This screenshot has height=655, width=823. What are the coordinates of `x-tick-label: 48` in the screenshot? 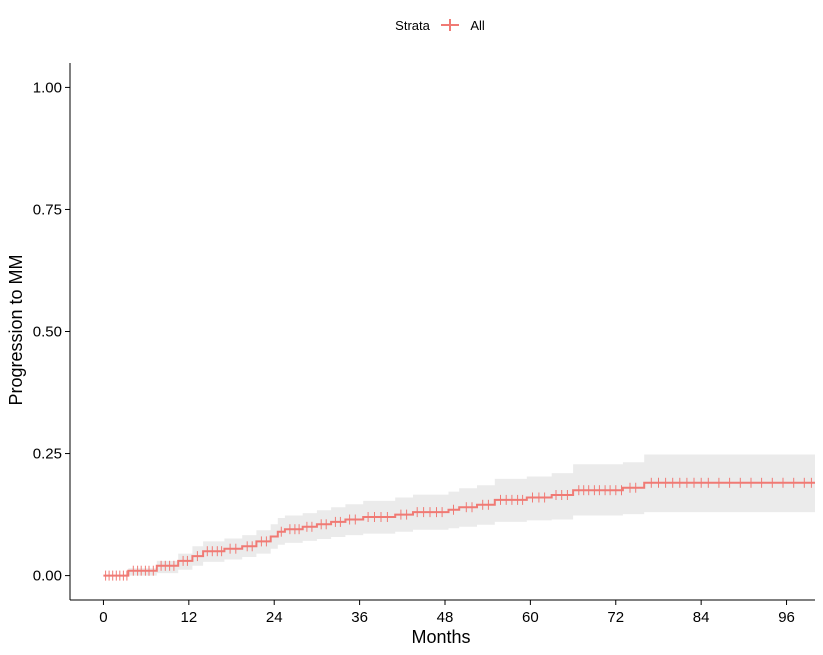 It's located at (445, 617).